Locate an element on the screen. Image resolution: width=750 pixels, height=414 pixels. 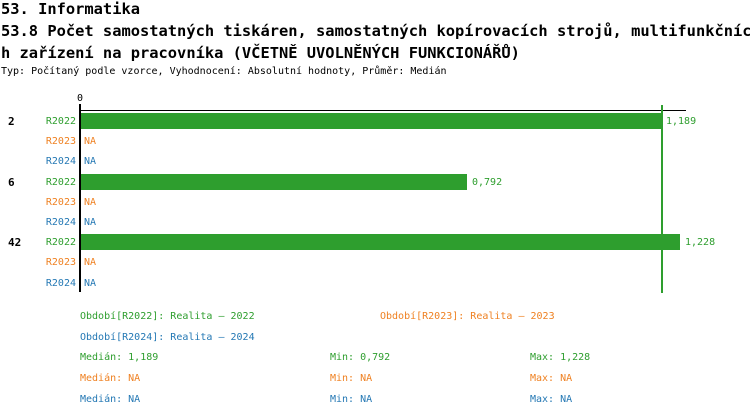
bar-value-label: 1,228 is located at coordinates (700, 243).